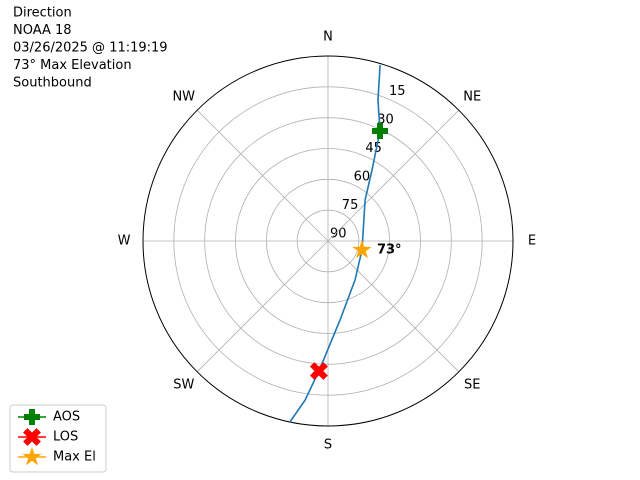 Image resolution: width=640 pixels, height=480 pixels. What do you see at coordinates (532, 241) in the screenshot?
I see `theta-label: E` at bounding box center [532, 241].